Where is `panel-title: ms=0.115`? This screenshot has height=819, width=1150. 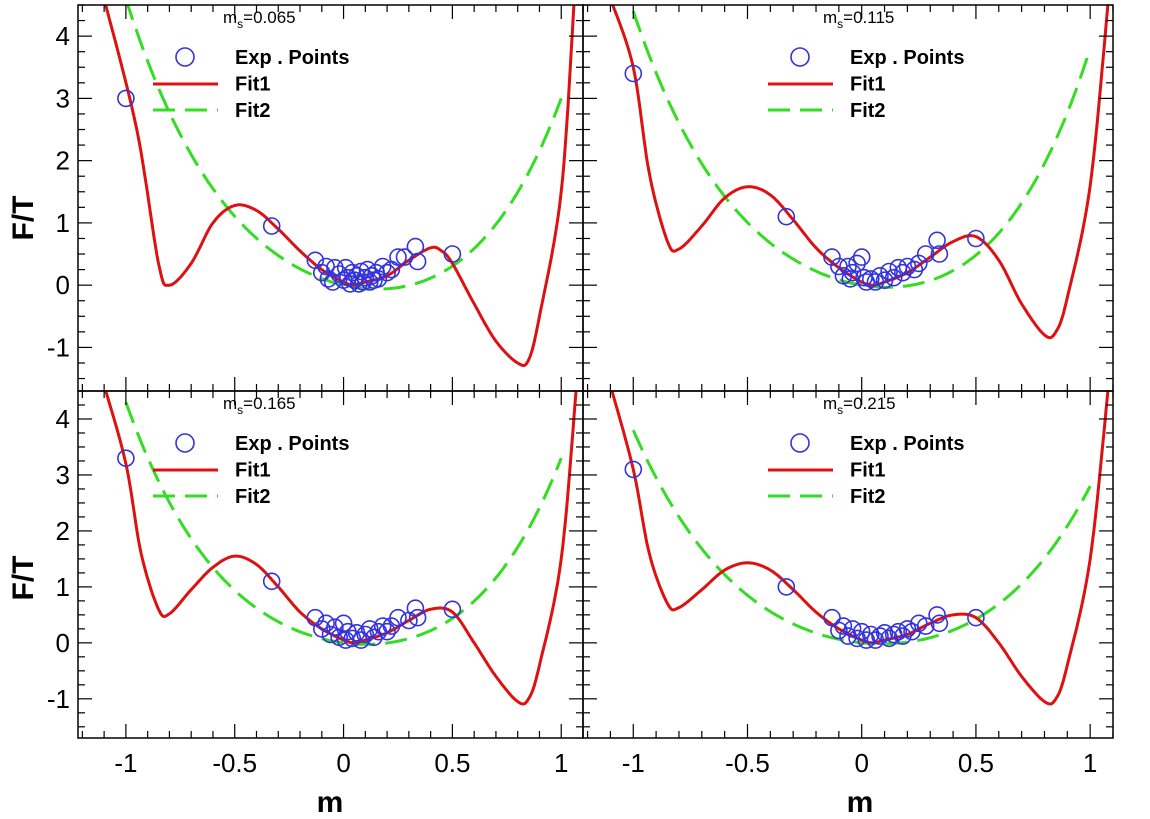
panel-title: ms=0.115 is located at coordinates (858, 19).